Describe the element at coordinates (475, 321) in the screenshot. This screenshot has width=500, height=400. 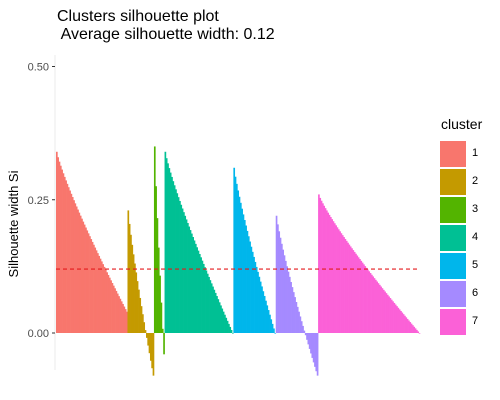
I see `legend-label: 7` at that location.